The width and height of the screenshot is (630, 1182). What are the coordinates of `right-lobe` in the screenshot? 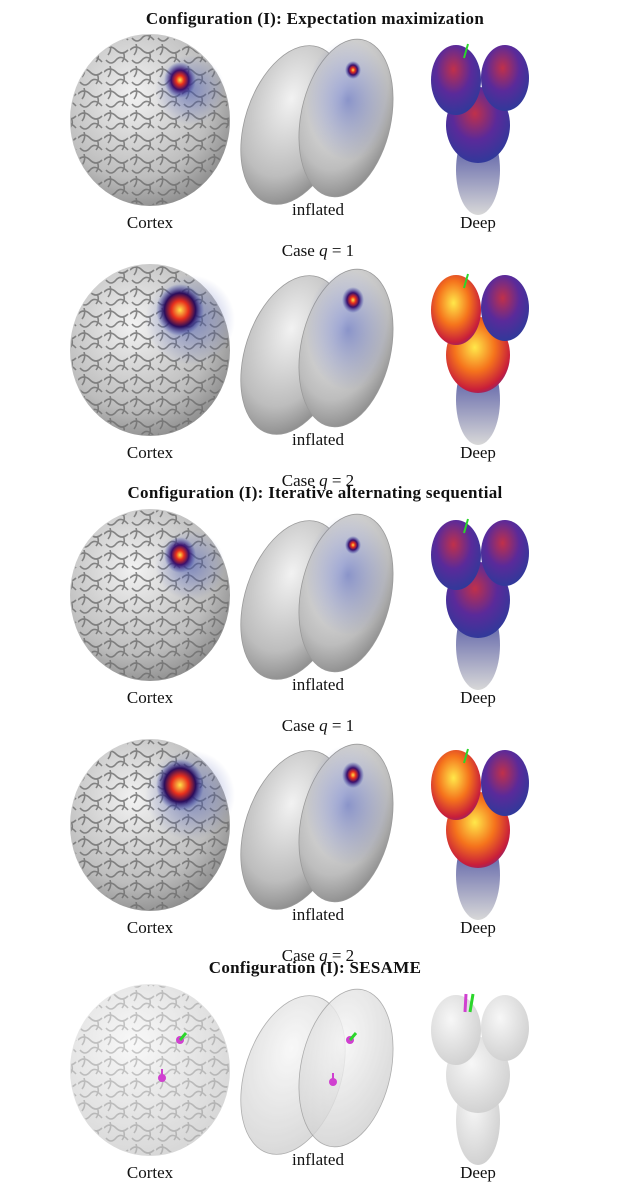 It's located at (346, 1068).